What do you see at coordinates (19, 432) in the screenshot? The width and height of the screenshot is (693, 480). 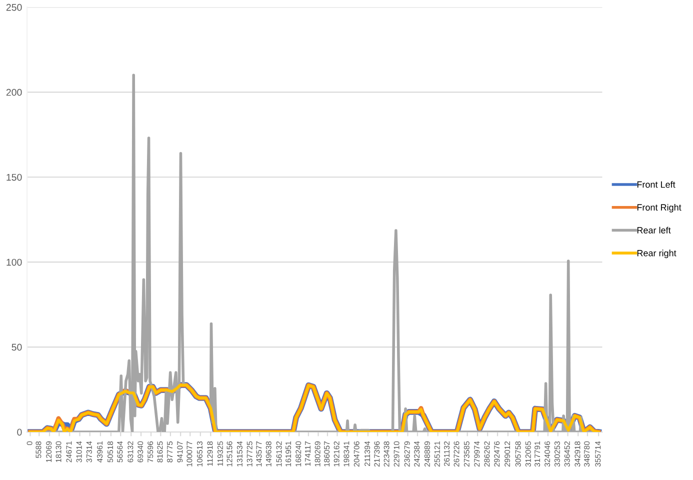 I see `y-tick-label: 0` at bounding box center [19, 432].